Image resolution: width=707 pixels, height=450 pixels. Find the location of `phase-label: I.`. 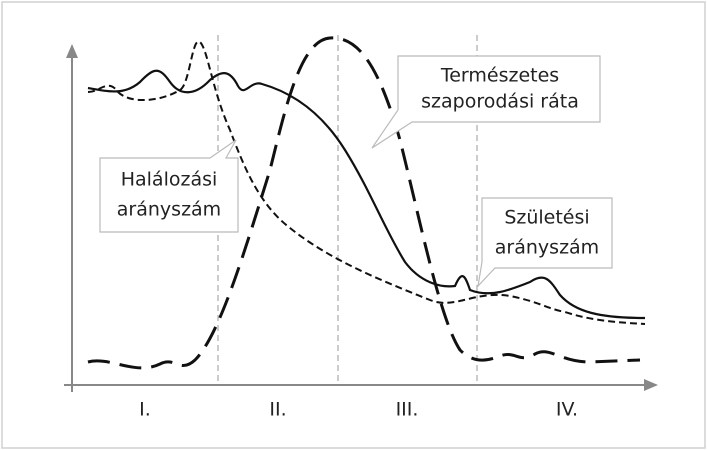

phase-label: I. is located at coordinates (145, 410).